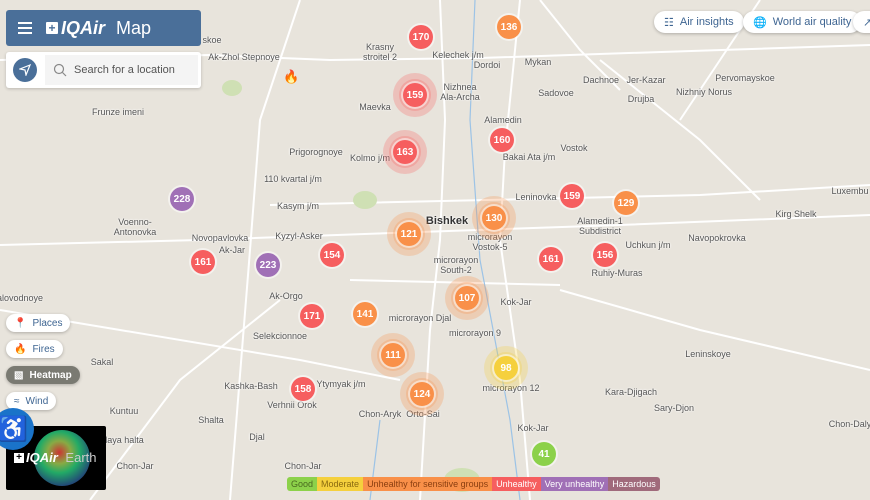  What do you see at coordinates (341, 384) in the screenshot?
I see `place-label: Ytymyak j/m` at bounding box center [341, 384].